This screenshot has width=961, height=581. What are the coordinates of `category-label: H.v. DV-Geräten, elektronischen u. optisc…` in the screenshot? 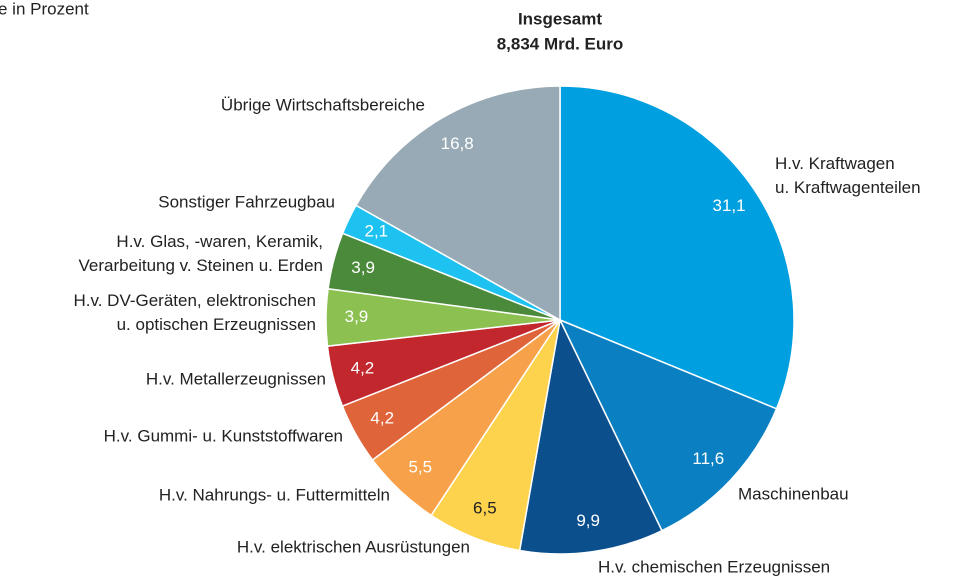 It's located at (194, 312).